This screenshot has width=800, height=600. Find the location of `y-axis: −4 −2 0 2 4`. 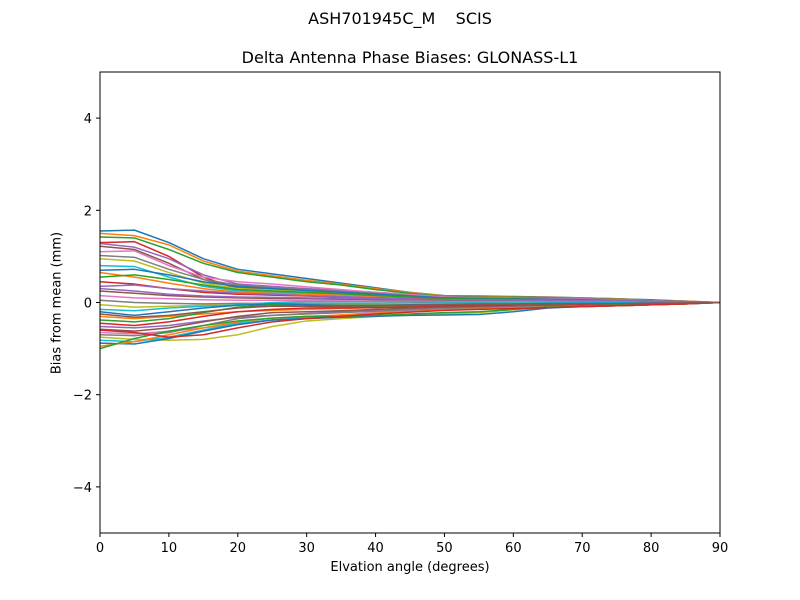

y-axis: −4 −2 0 2 4 is located at coordinates (86, 304).